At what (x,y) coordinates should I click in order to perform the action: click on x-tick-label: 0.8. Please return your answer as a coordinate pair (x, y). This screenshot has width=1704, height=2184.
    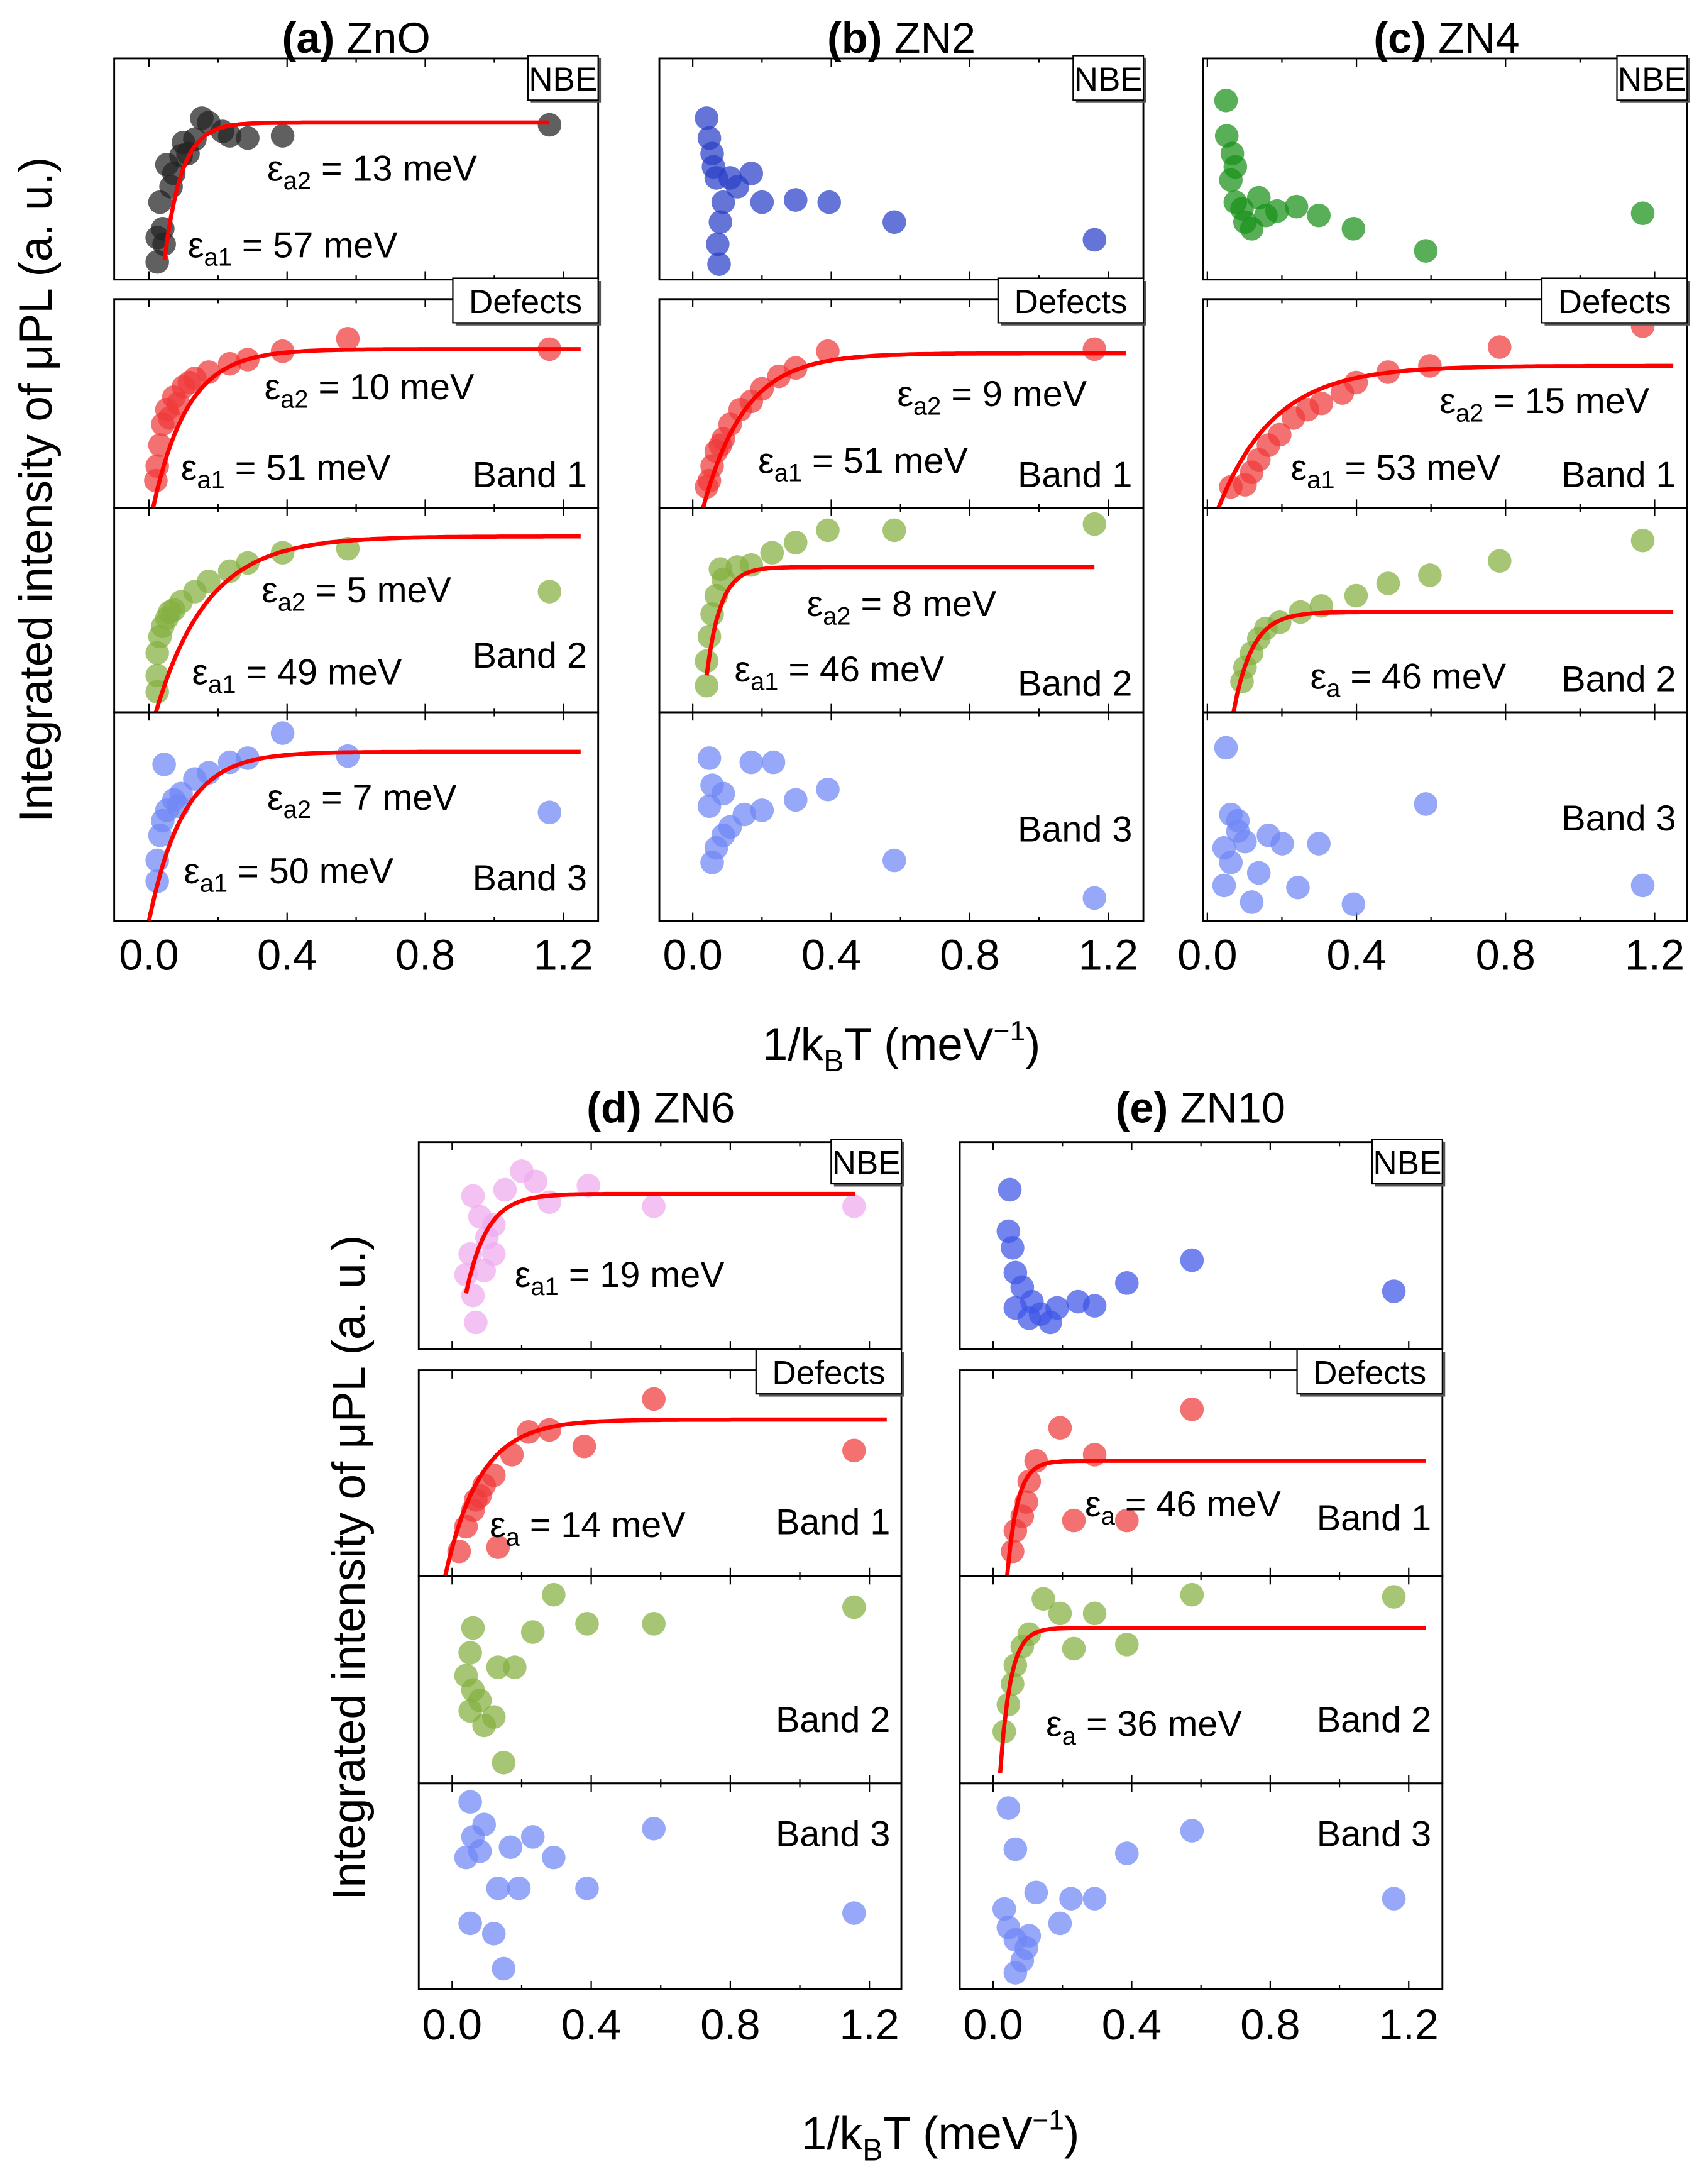
    Looking at the image, I should click on (1506, 954).